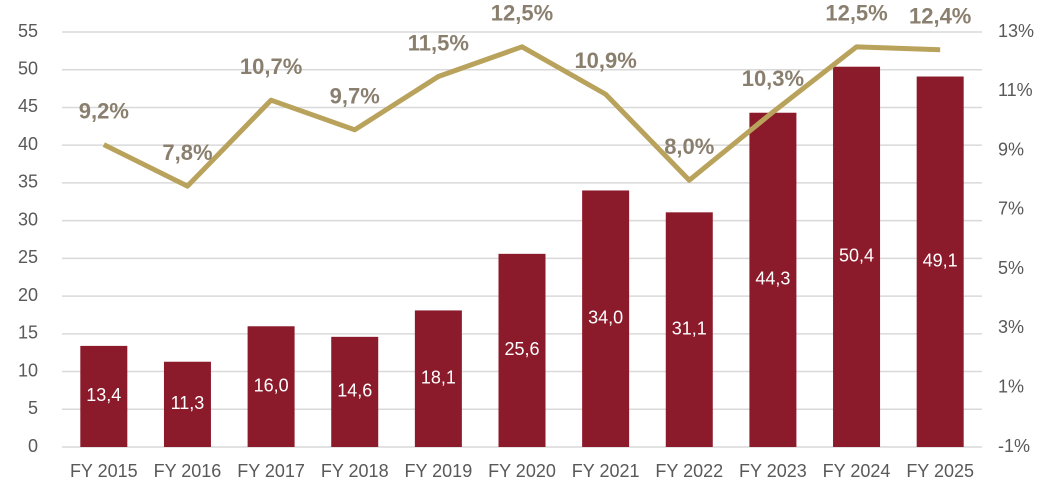 The height and width of the screenshot is (487, 1049). What do you see at coordinates (773, 471) in the screenshot?
I see `x-tick-label: FY 2023` at bounding box center [773, 471].